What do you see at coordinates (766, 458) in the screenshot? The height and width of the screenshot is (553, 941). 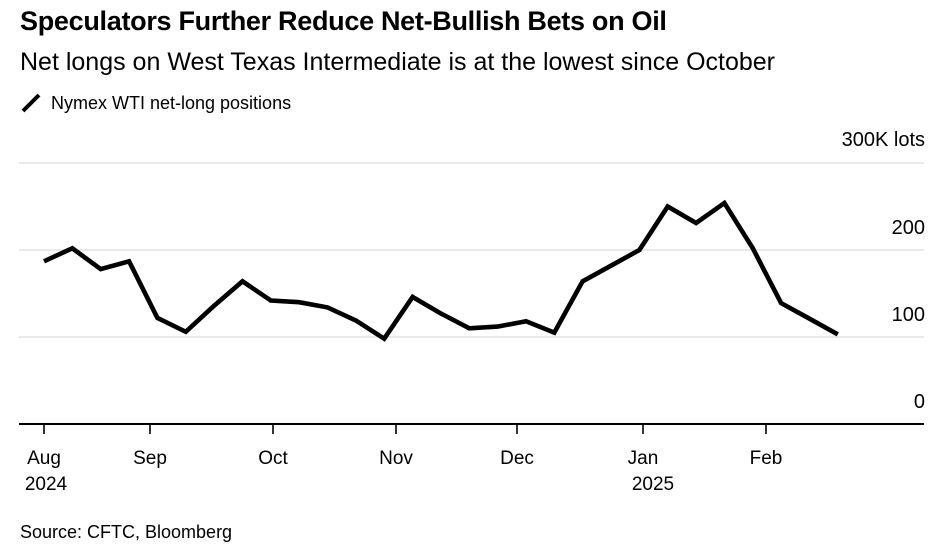 I see `x-axis-label-feb: Feb` at bounding box center [766, 458].